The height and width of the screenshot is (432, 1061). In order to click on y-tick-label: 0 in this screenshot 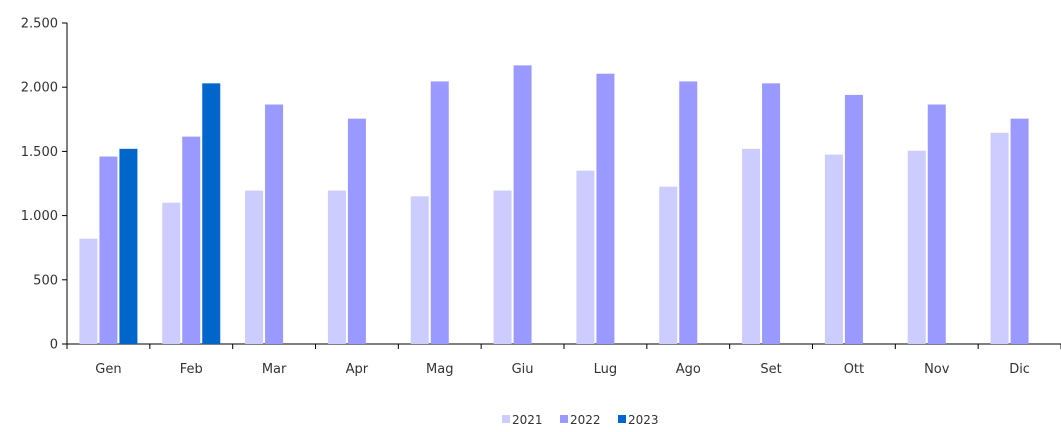, I will do `click(54, 345)`.